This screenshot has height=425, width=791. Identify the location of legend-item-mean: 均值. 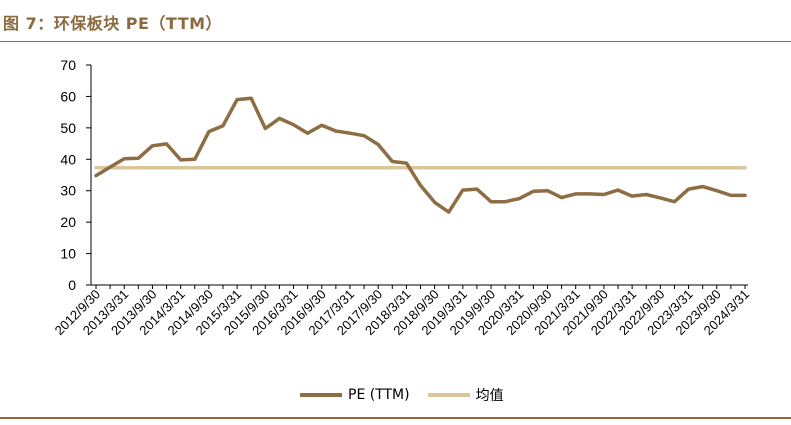
(465, 395).